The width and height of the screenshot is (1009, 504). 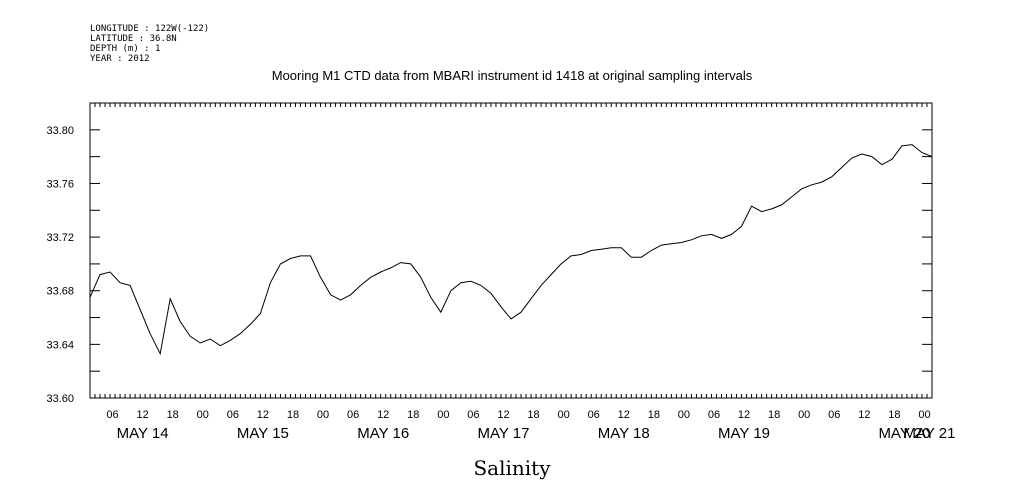 What do you see at coordinates (60, 238) in the screenshot?
I see `y-tick-label: 33.72` at bounding box center [60, 238].